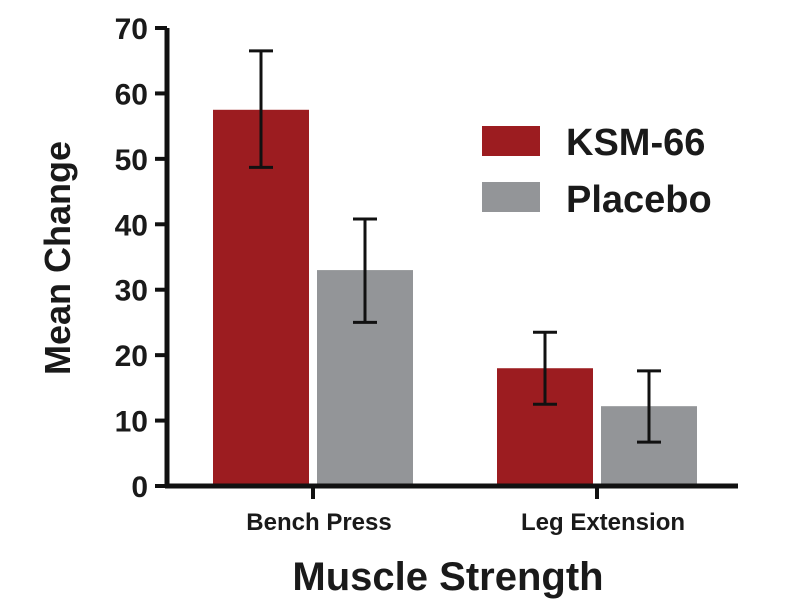 Image resolution: width=792 pixels, height=612 pixels. Describe the element at coordinates (447, 577) in the screenshot. I see `x-axis-title: Muscle Strength` at that location.